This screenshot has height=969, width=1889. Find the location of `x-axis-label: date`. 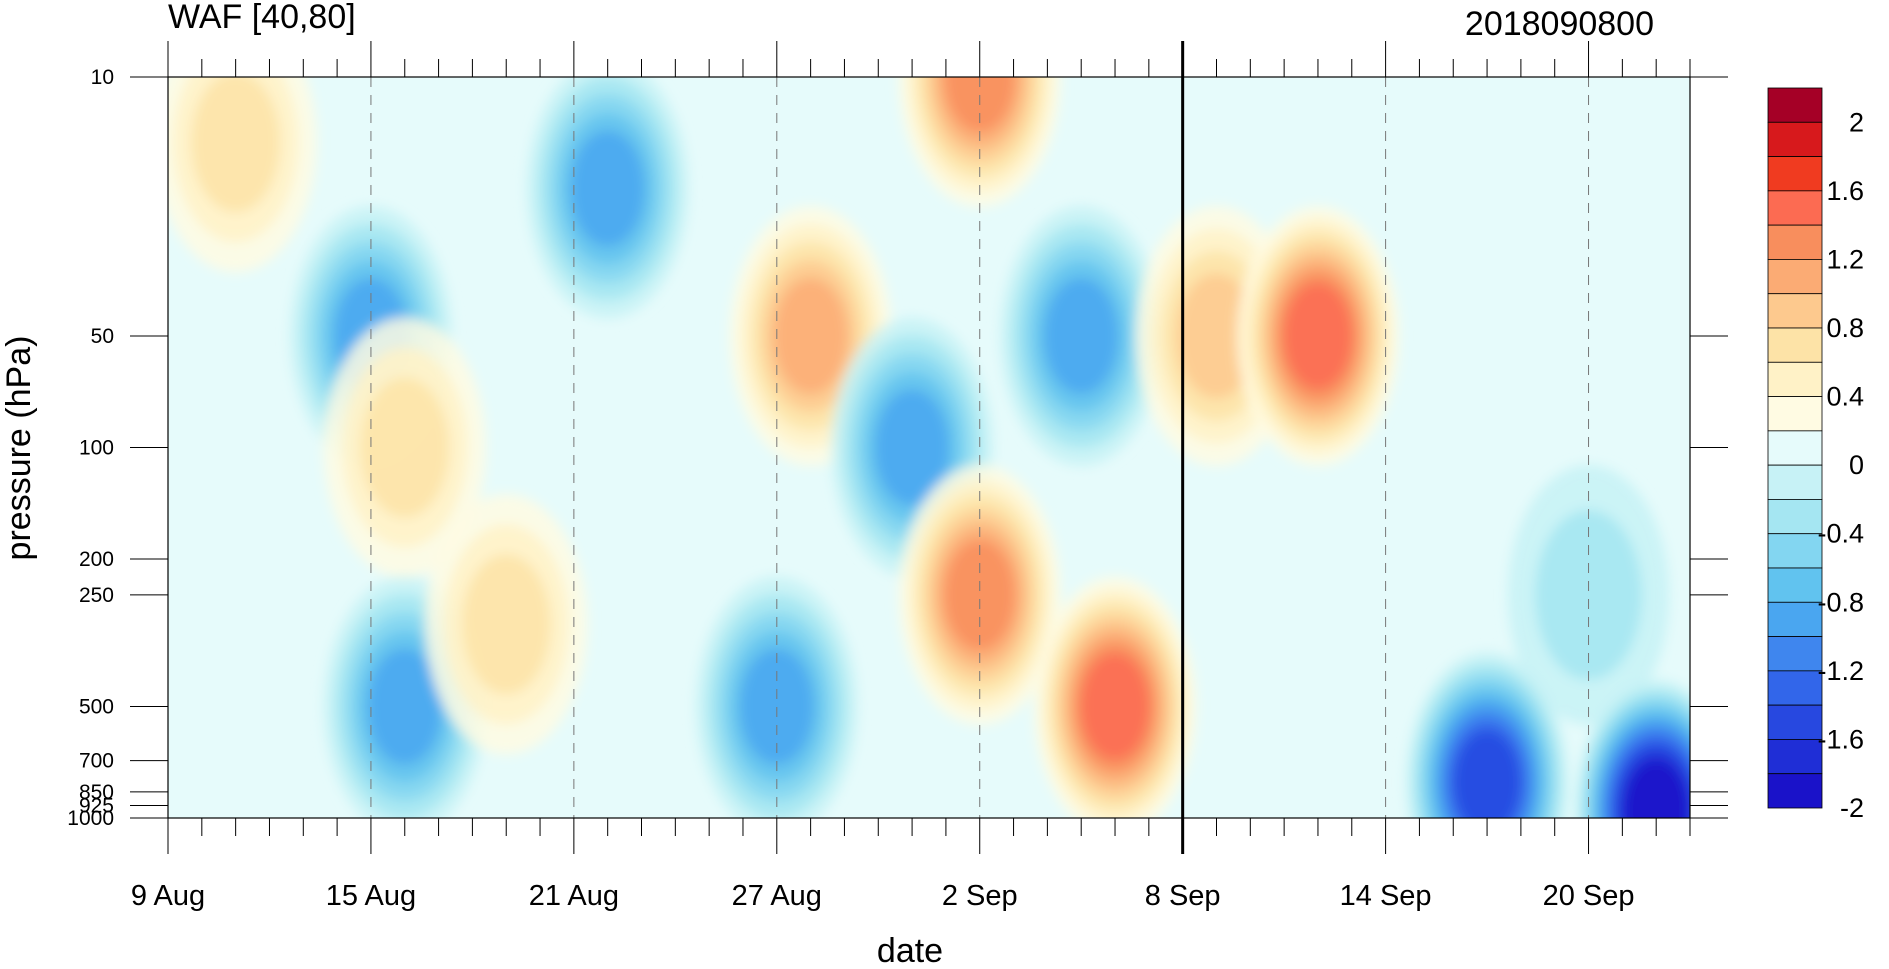

x-axis-label: date is located at coordinates (910, 950).